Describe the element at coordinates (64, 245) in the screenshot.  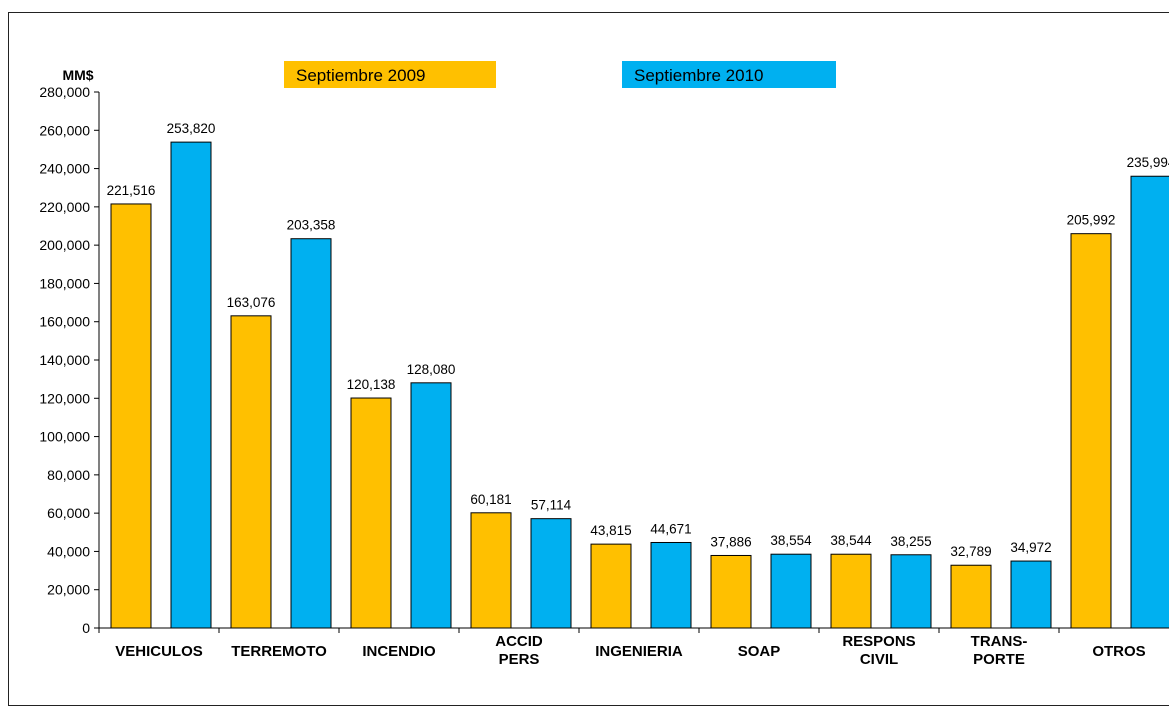
I see `y-tick-label: 200,000` at that location.